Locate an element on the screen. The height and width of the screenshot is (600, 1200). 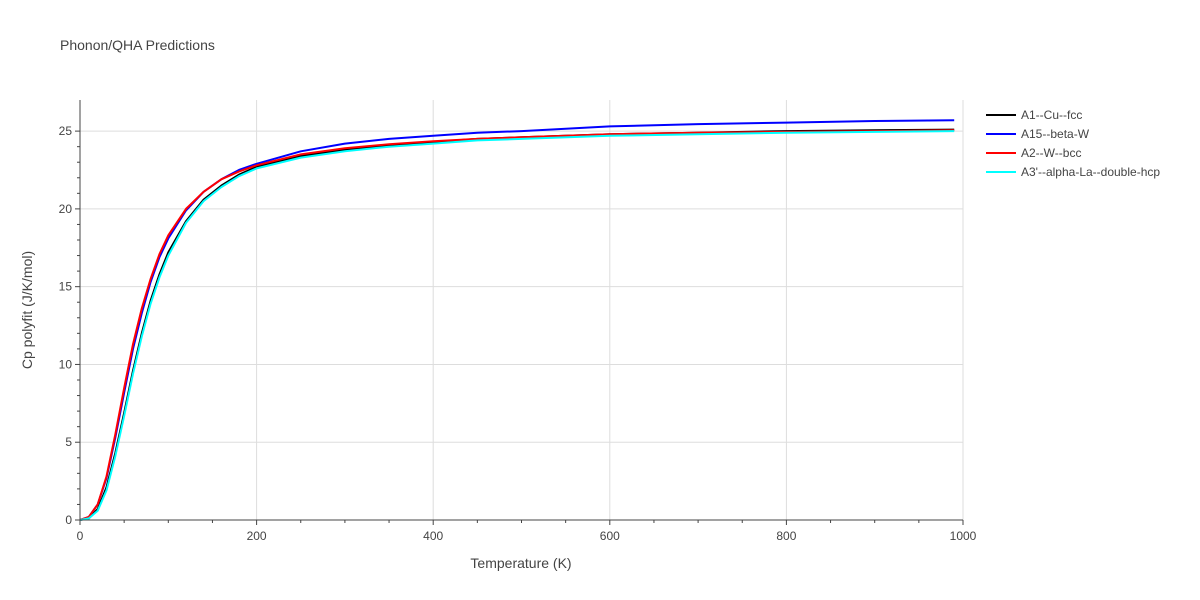
x-tick-label: 200 is located at coordinates (257, 536).